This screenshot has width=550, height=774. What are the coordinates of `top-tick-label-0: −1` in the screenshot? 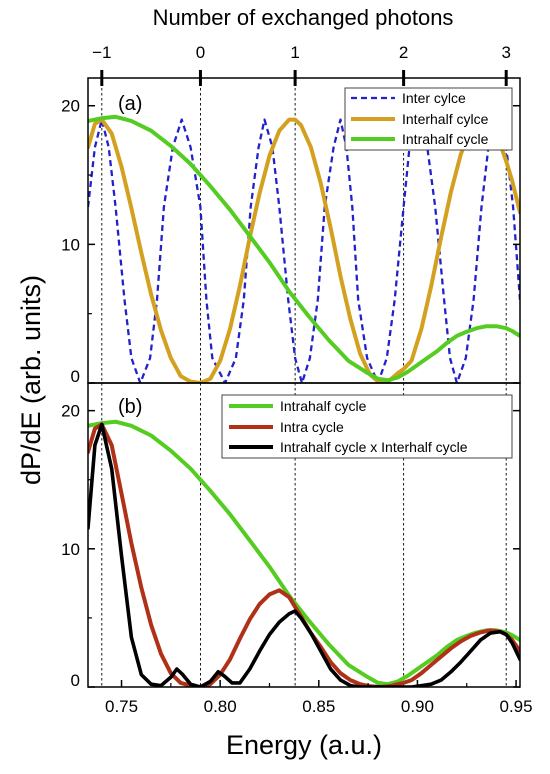 It's located at (101, 52).